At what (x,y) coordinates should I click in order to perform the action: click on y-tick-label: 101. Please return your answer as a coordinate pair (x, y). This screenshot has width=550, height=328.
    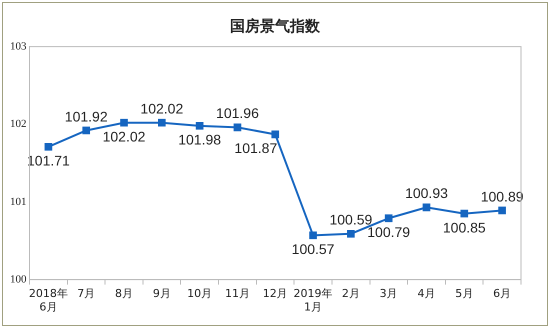
    Looking at the image, I should click on (18, 202).